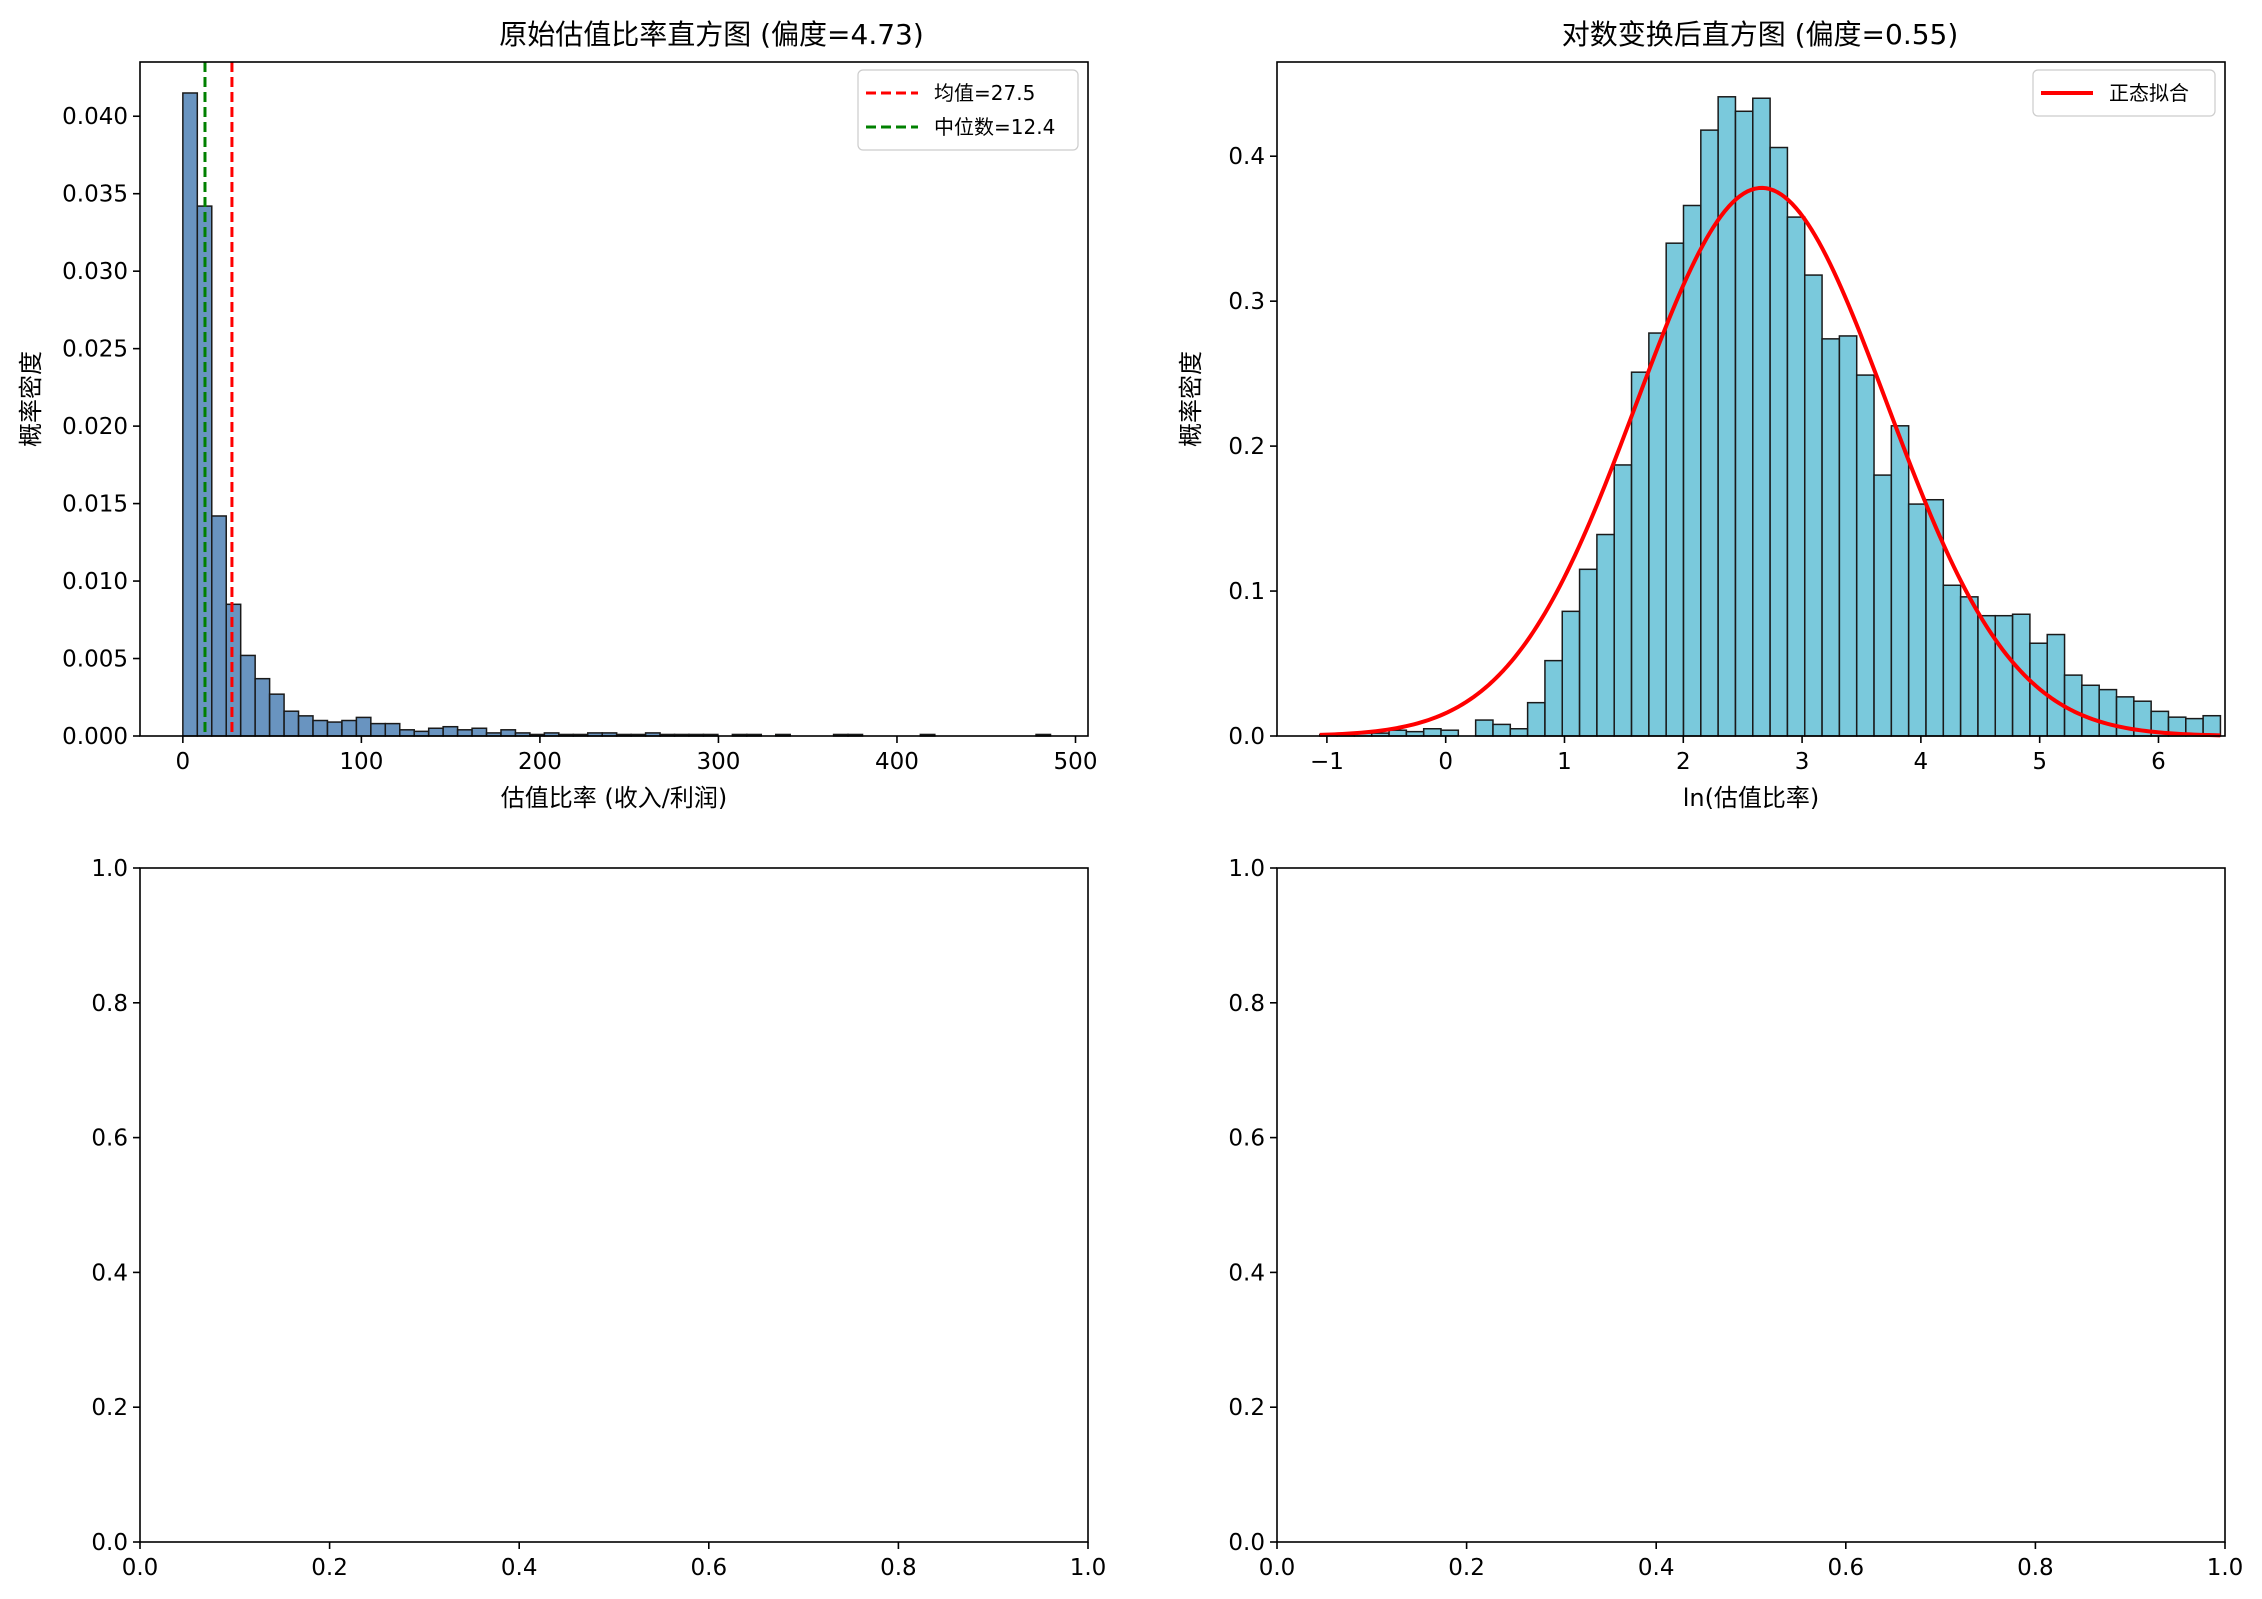 Image resolution: width=2262 pixels, height=1599 pixels. What do you see at coordinates (968, 110) in the screenshot?
I see `raw-legend: 均值=27.5 中位数=12.4` at bounding box center [968, 110].